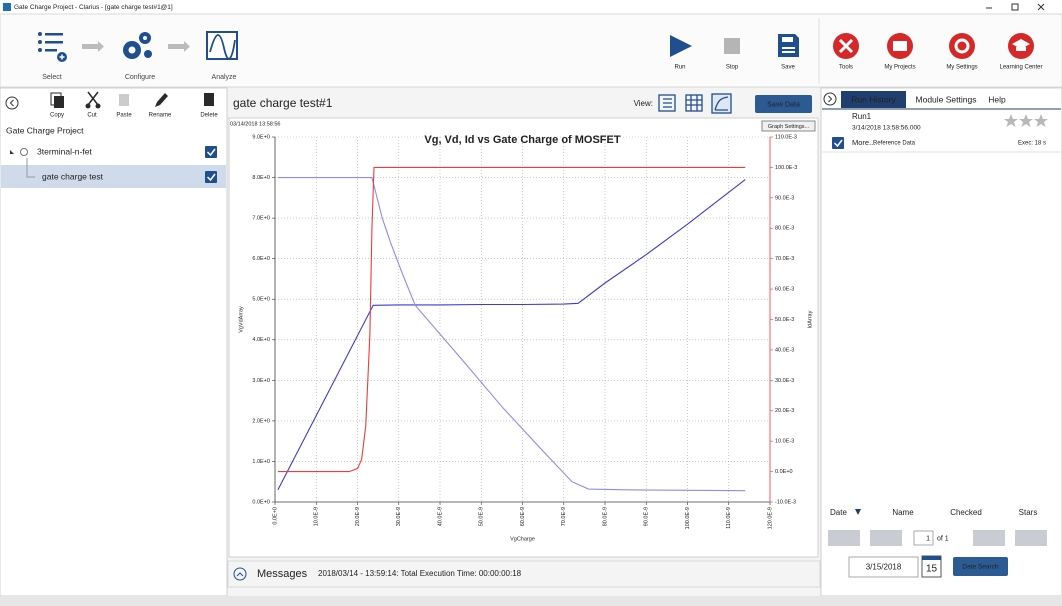 The height and width of the screenshot is (606, 1062). What do you see at coordinates (928, 538) in the screenshot?
I see `page-number: 1` at bounding box center [928, 538].